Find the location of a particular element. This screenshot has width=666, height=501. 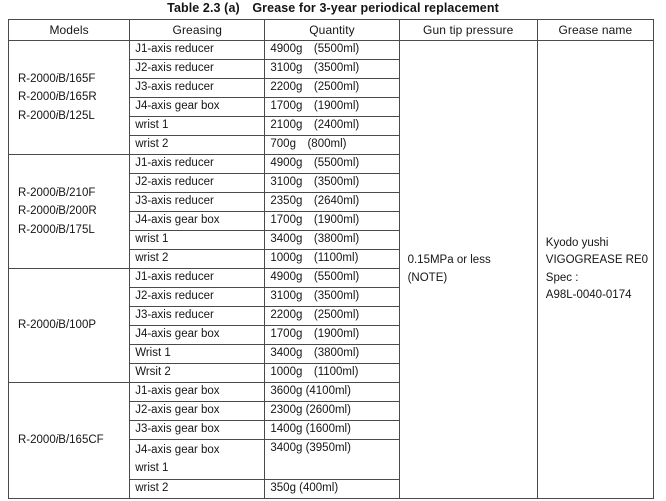

quantity-cell: 3400g (3950ml) is located at coordinates (332, 459).